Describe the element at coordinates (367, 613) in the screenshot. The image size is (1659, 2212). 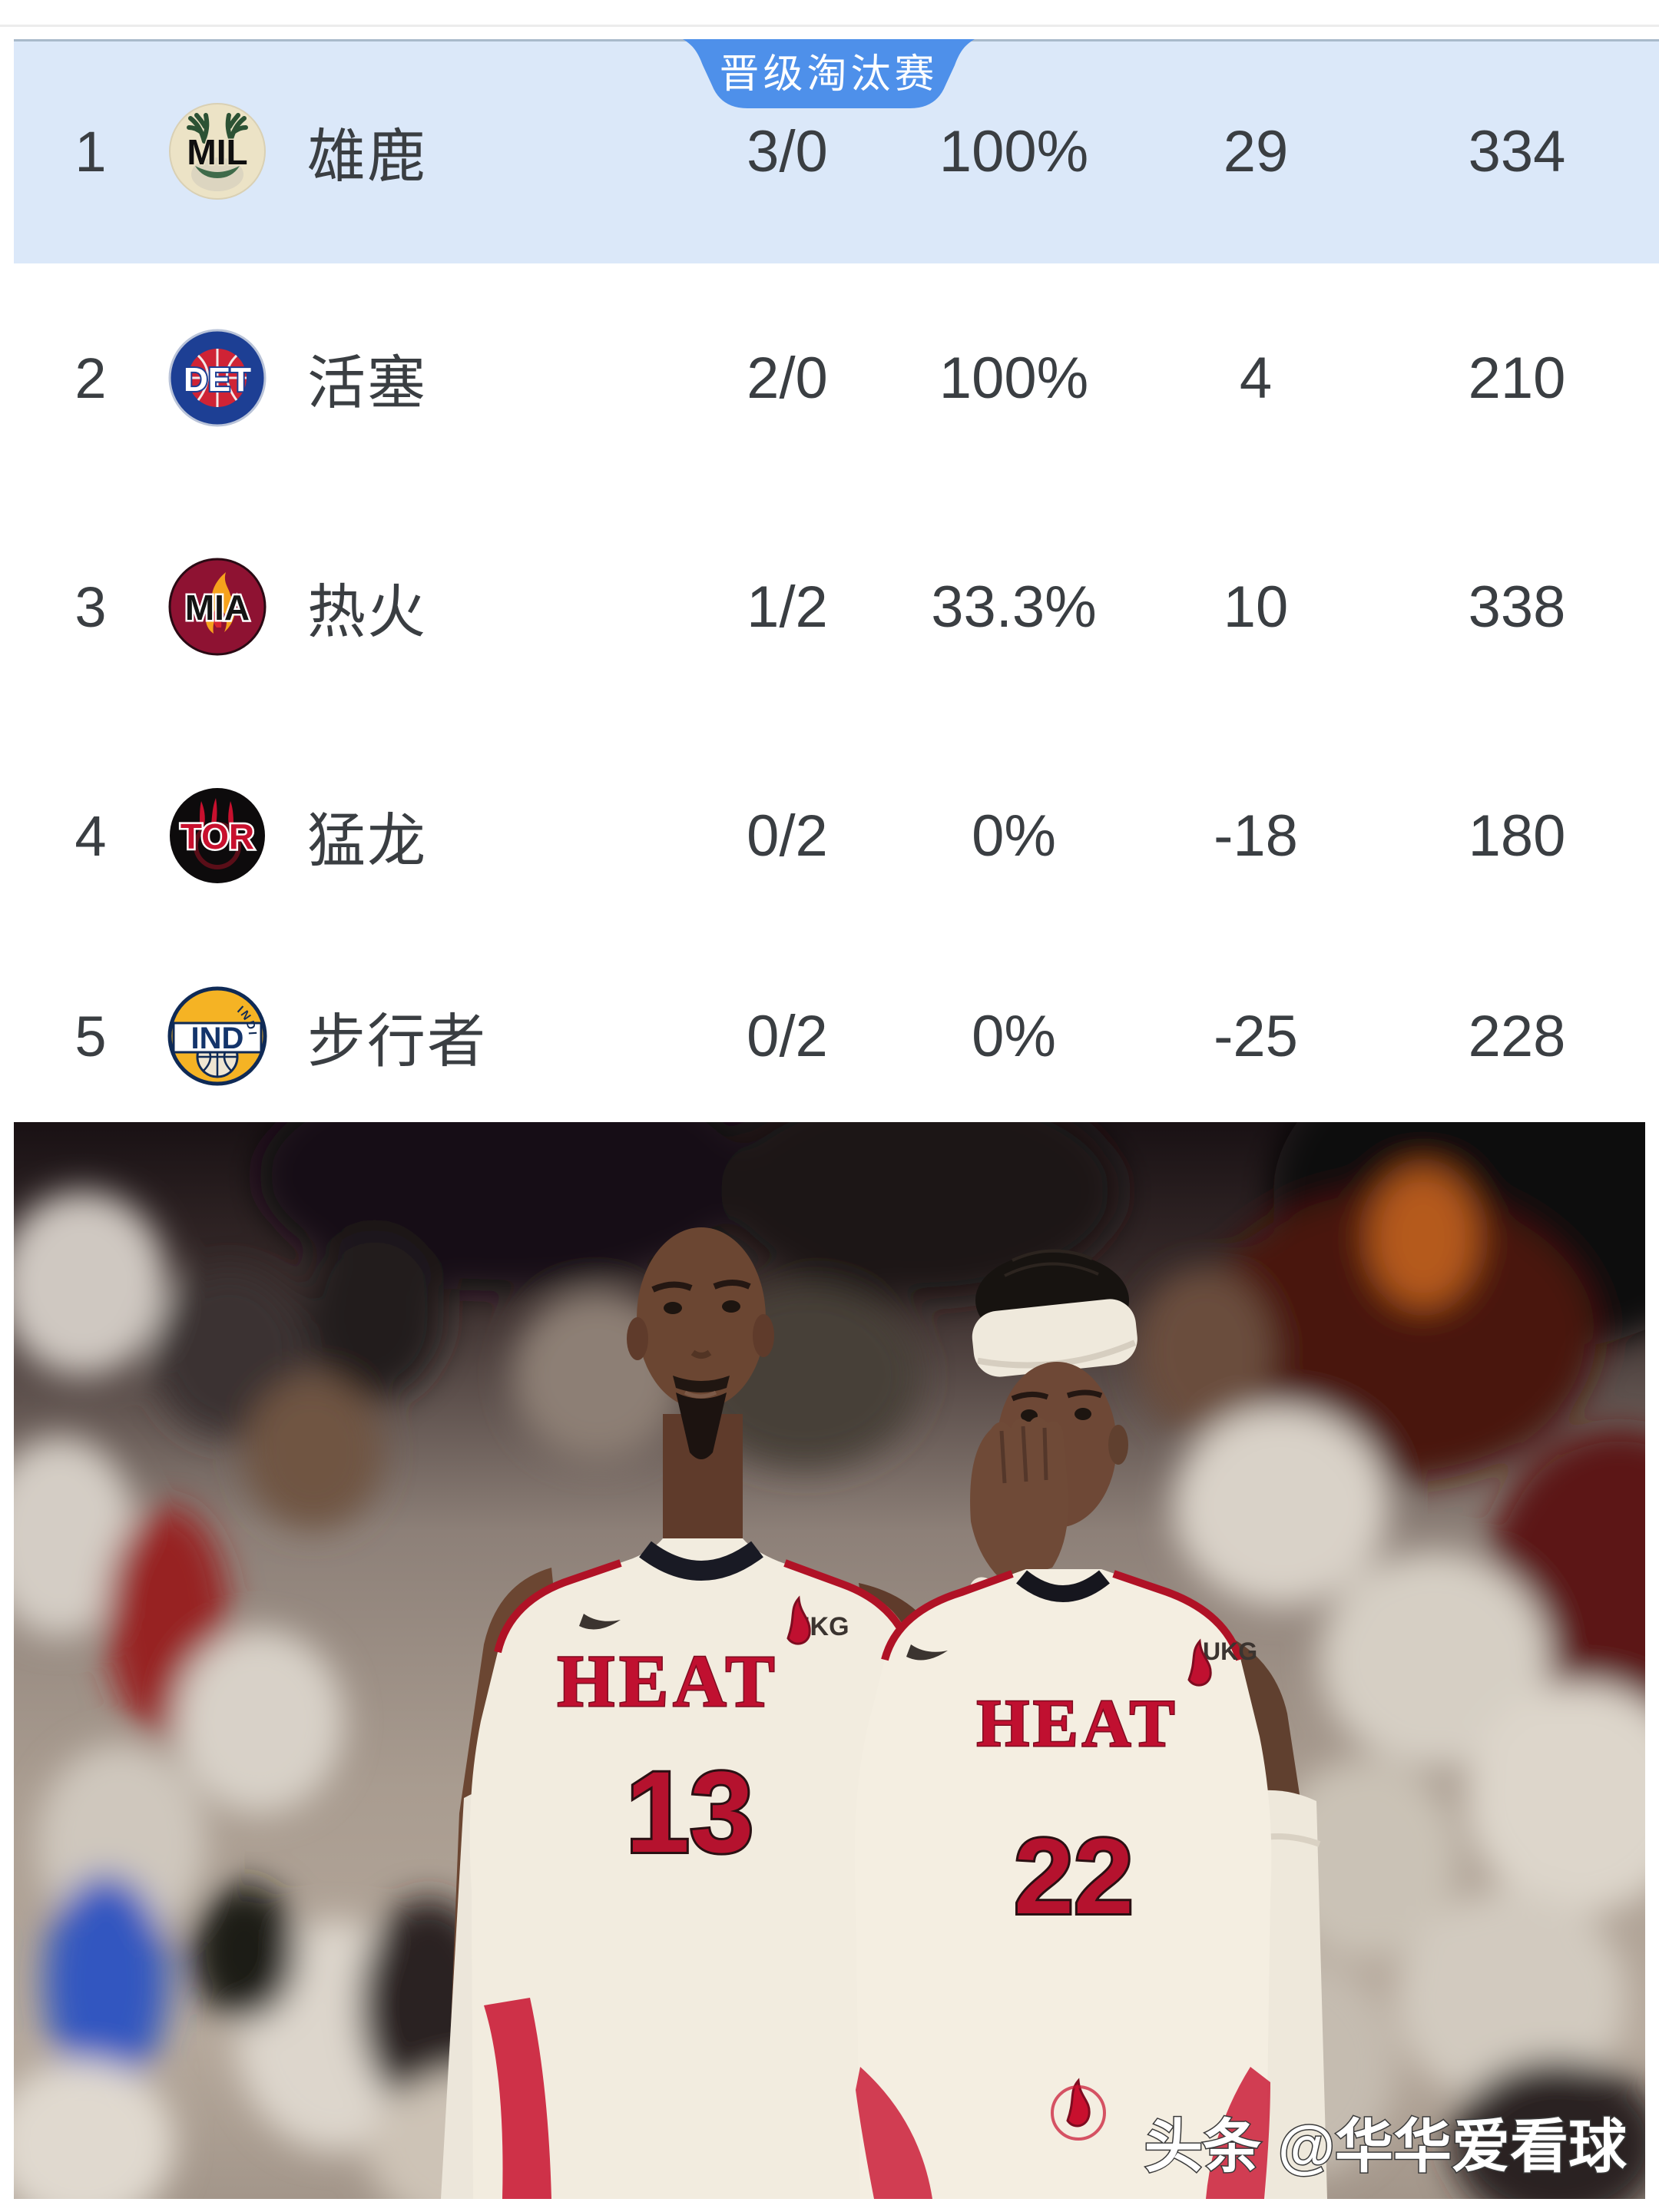
I see `team-name: 热火` at that location.